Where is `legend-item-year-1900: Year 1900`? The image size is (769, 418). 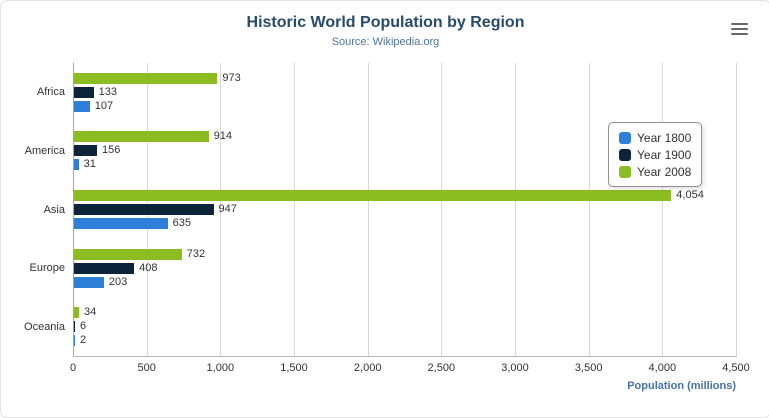 legend-item-year-1900: Year 1900 is located at coordinates (655, 154).